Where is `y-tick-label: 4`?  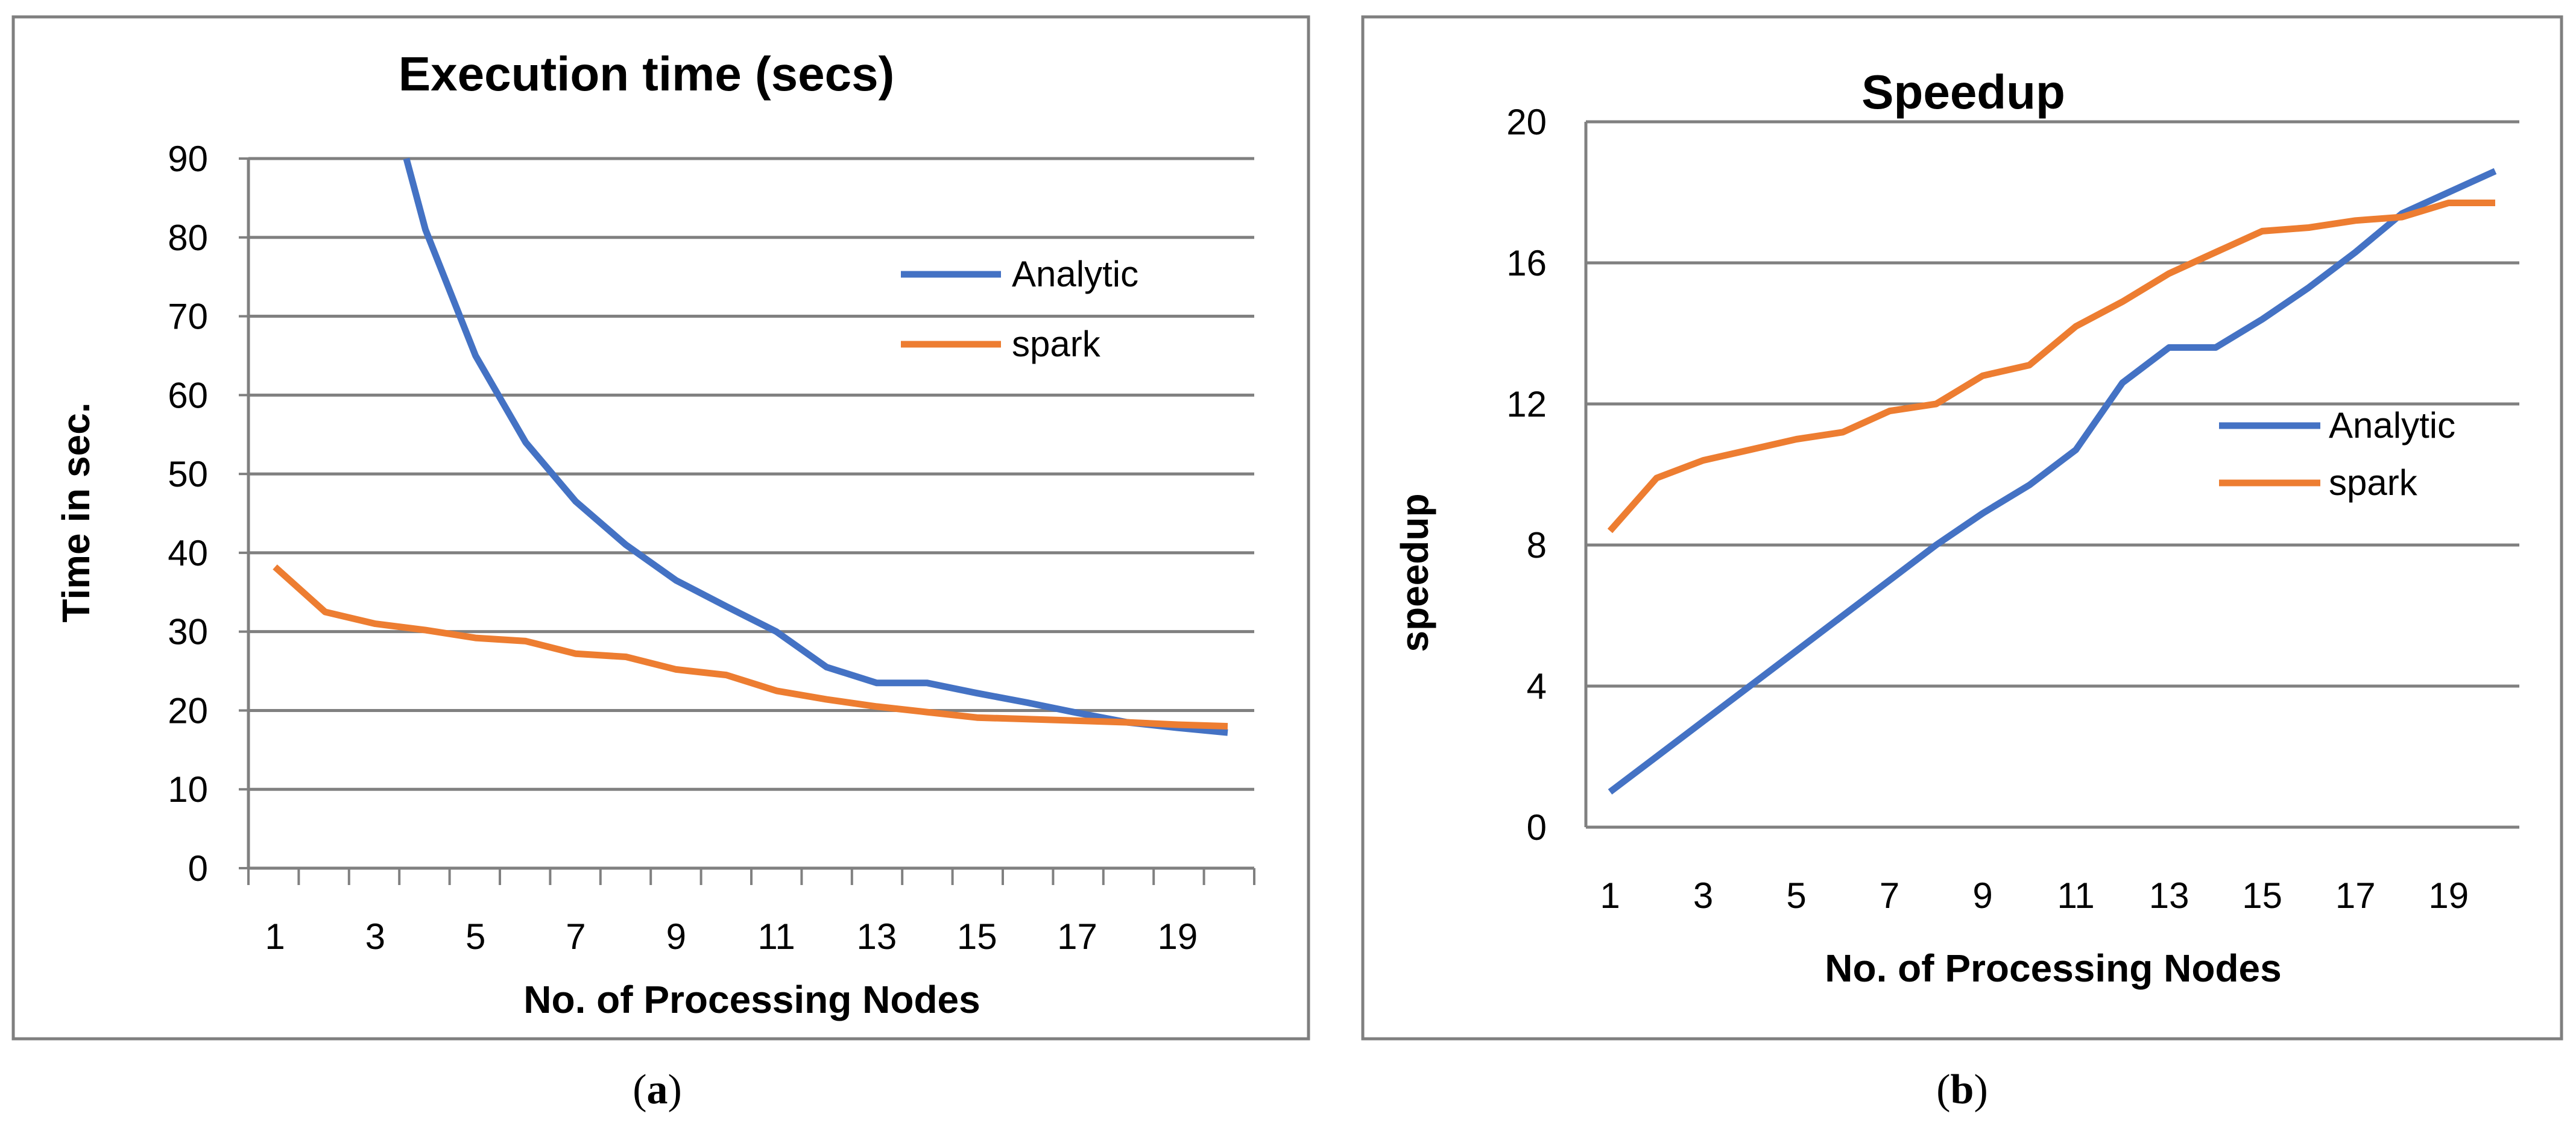 y-tick-label: 4 is located at coordinates (1537, 686).